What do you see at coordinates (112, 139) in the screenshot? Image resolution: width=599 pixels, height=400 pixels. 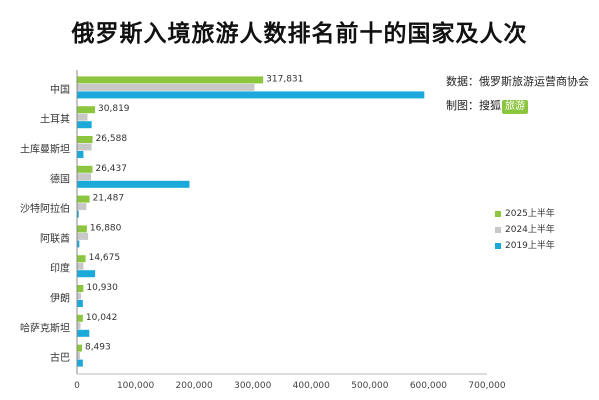 I see `data-label: 26,588` at bounding box center [112, 139].